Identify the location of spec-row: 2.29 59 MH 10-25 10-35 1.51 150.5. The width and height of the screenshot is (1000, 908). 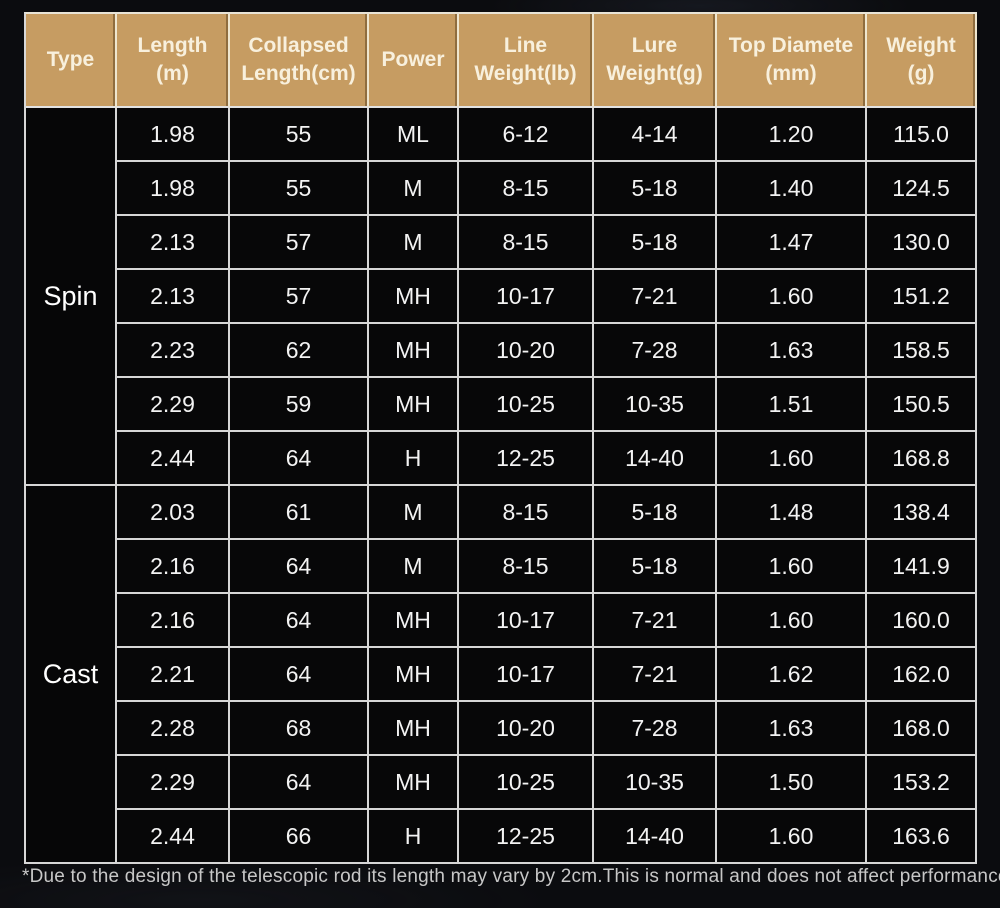
(501, 405).